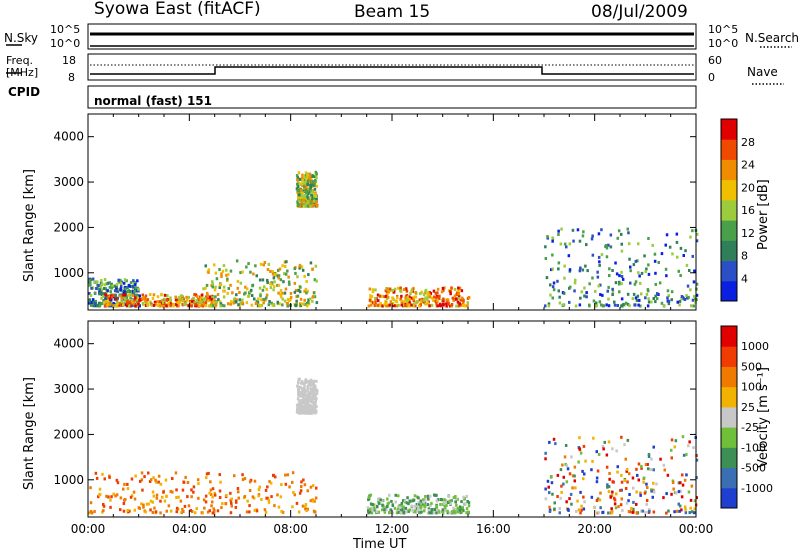 Image resolution: width=800 pixels, height=554 pixels. I want to click on freq-label-1: Freq., so click(20, 60).